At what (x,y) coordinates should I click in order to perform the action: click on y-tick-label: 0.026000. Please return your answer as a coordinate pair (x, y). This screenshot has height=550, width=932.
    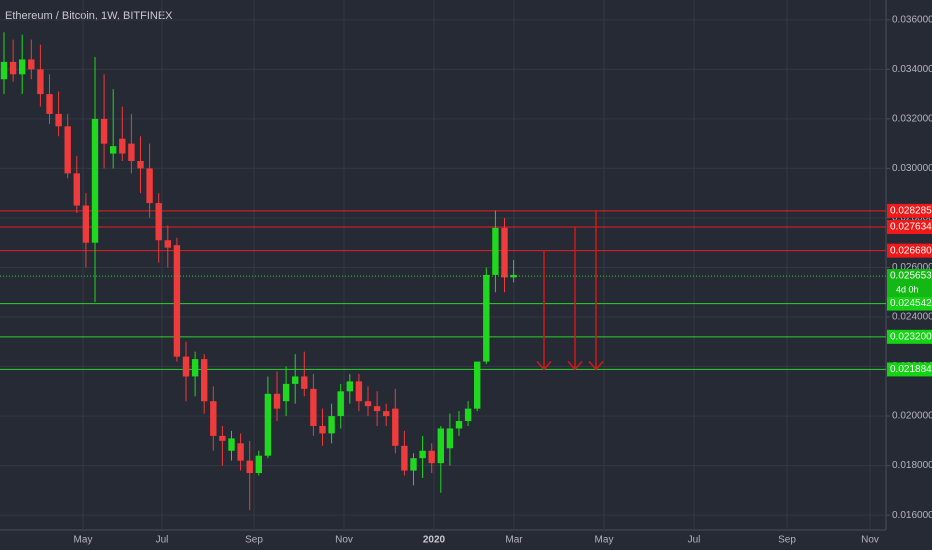
    Looking at the image, I should click on (912, 267).